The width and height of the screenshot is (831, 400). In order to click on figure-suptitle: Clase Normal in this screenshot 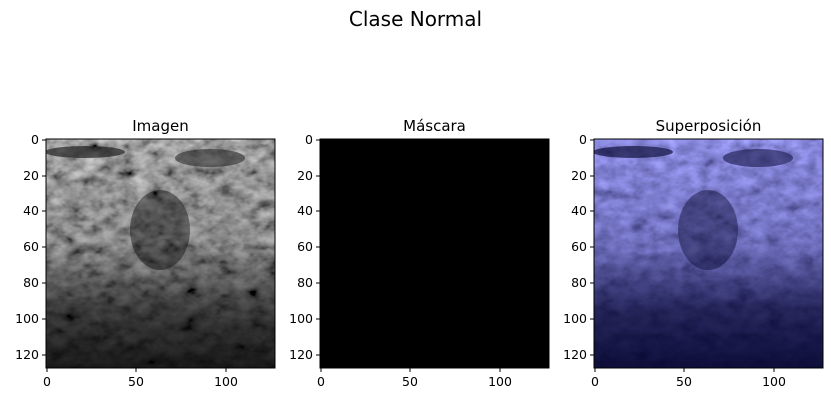, I will do `click(415, 19)`.